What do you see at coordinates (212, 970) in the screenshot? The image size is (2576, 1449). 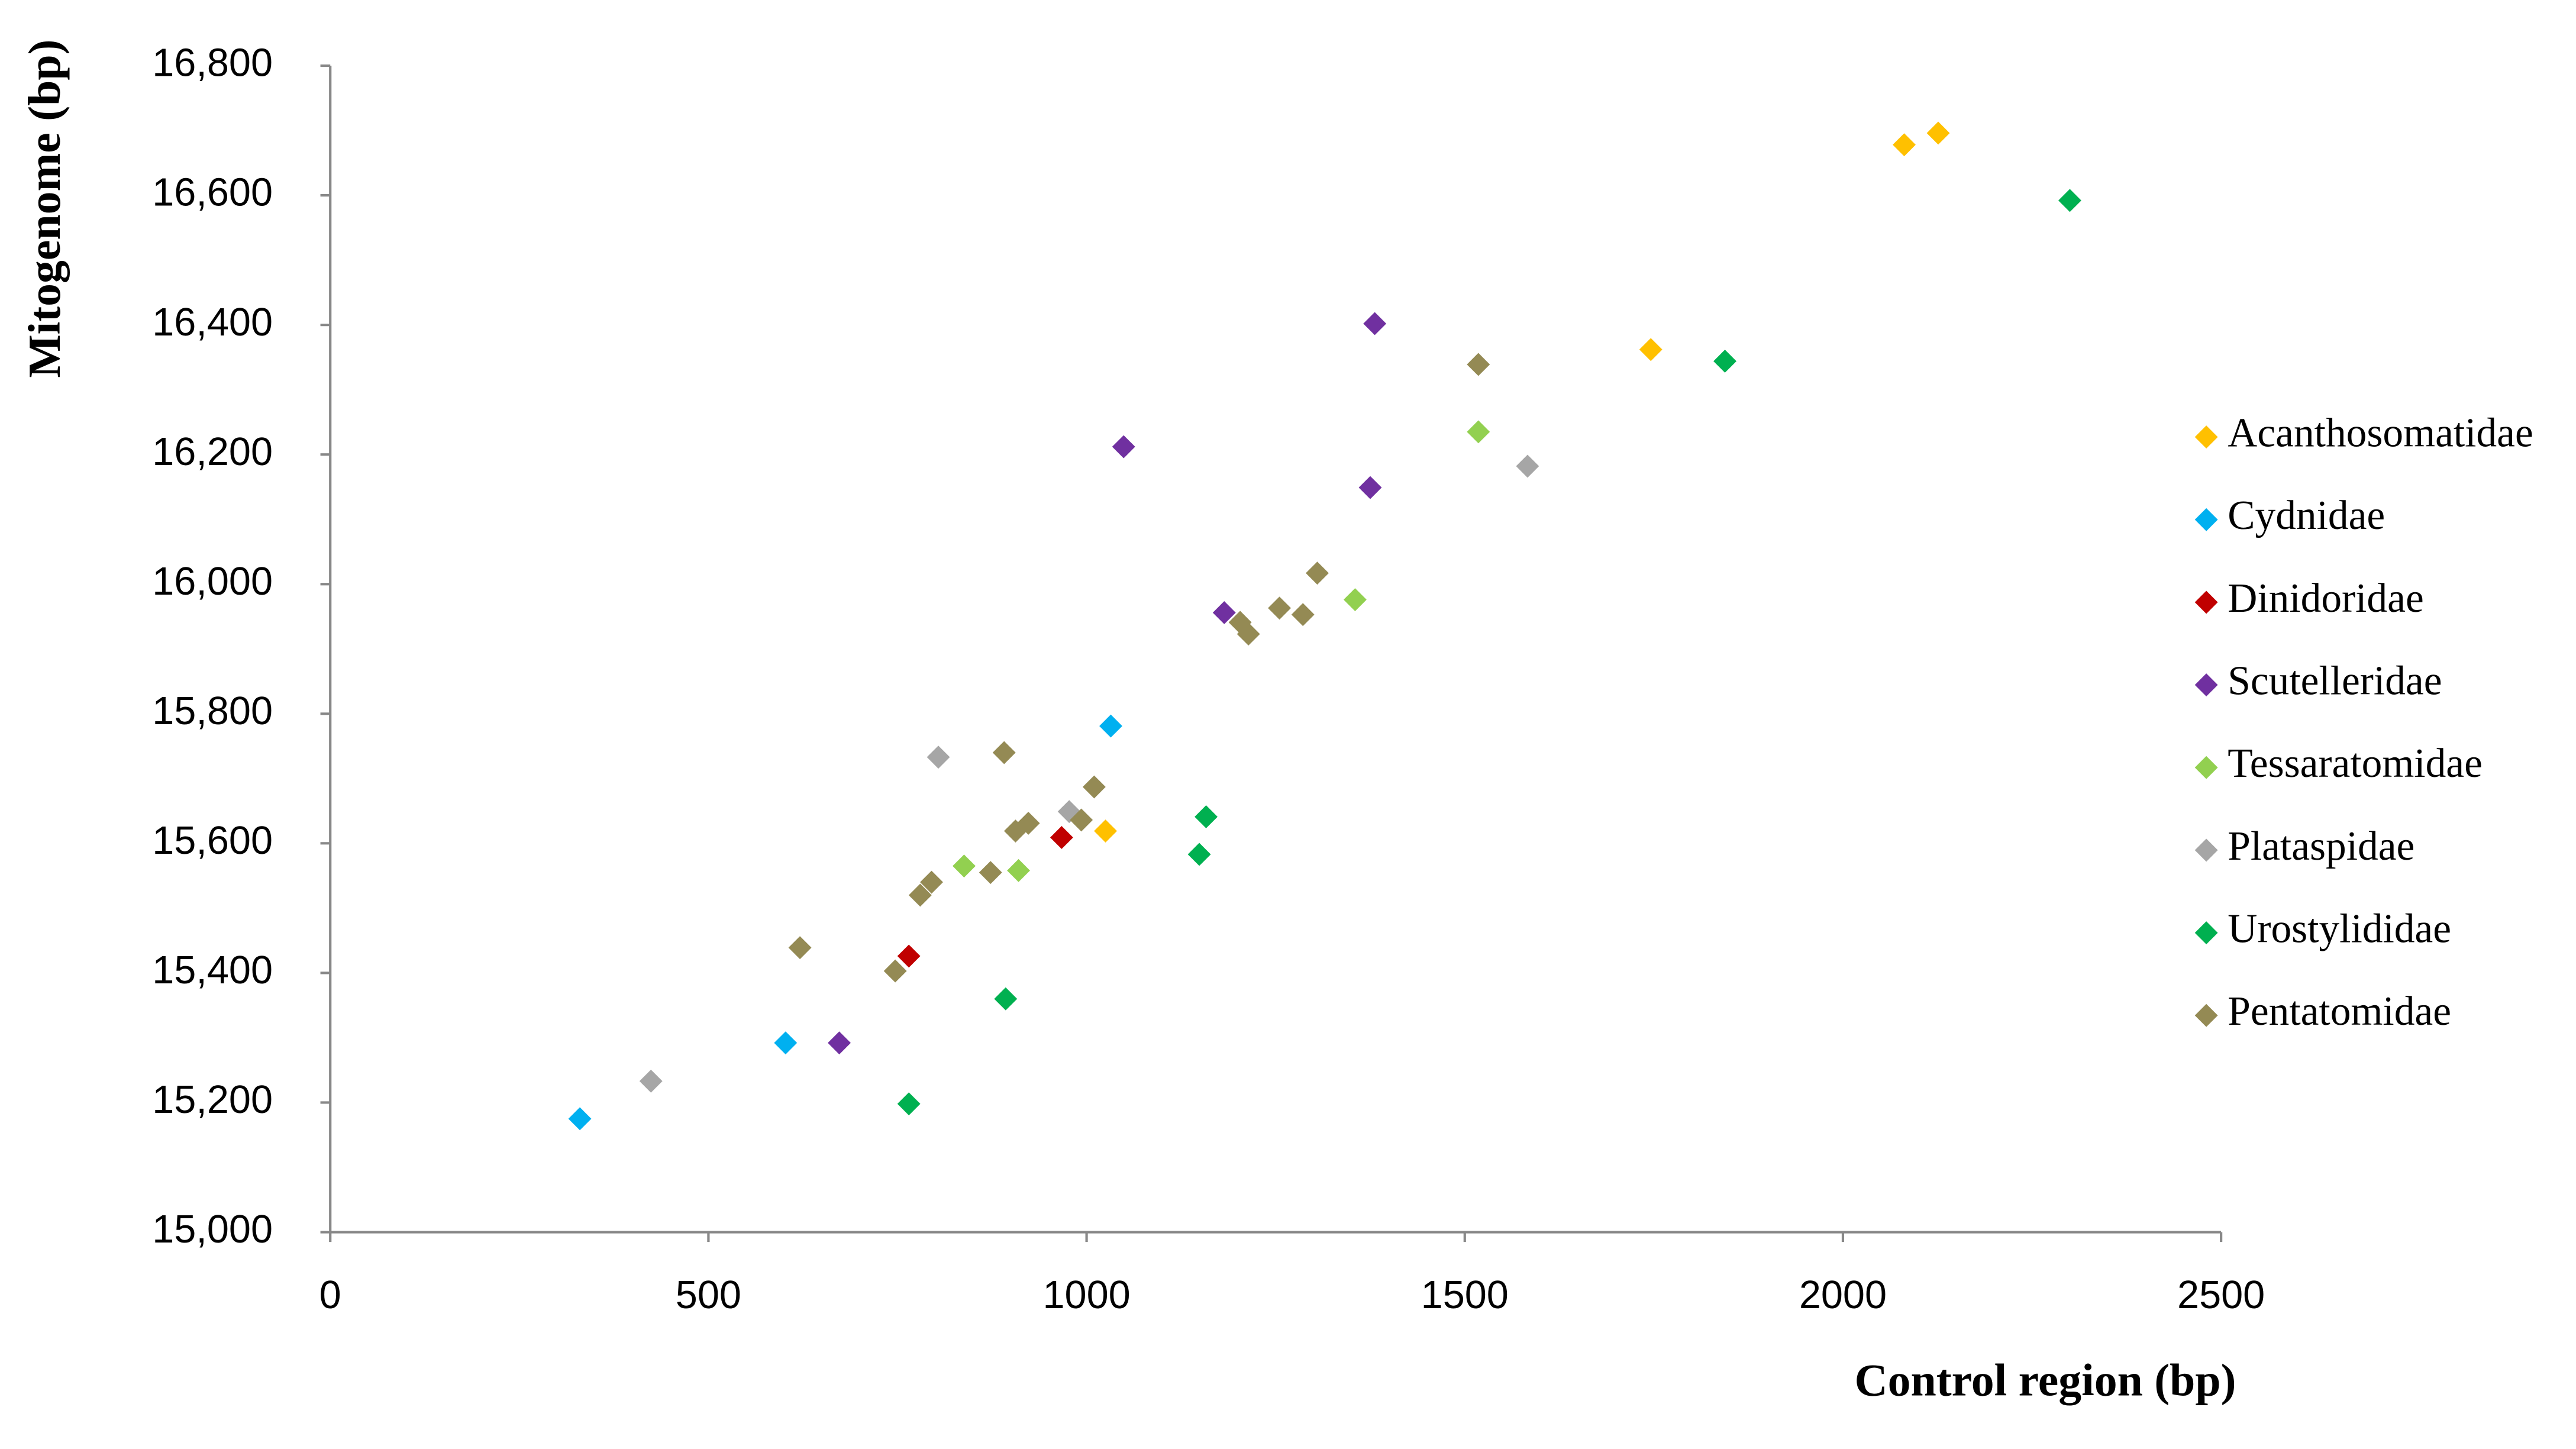 I see `y-tick-label: 15,400` at bounding box center [212, 970].